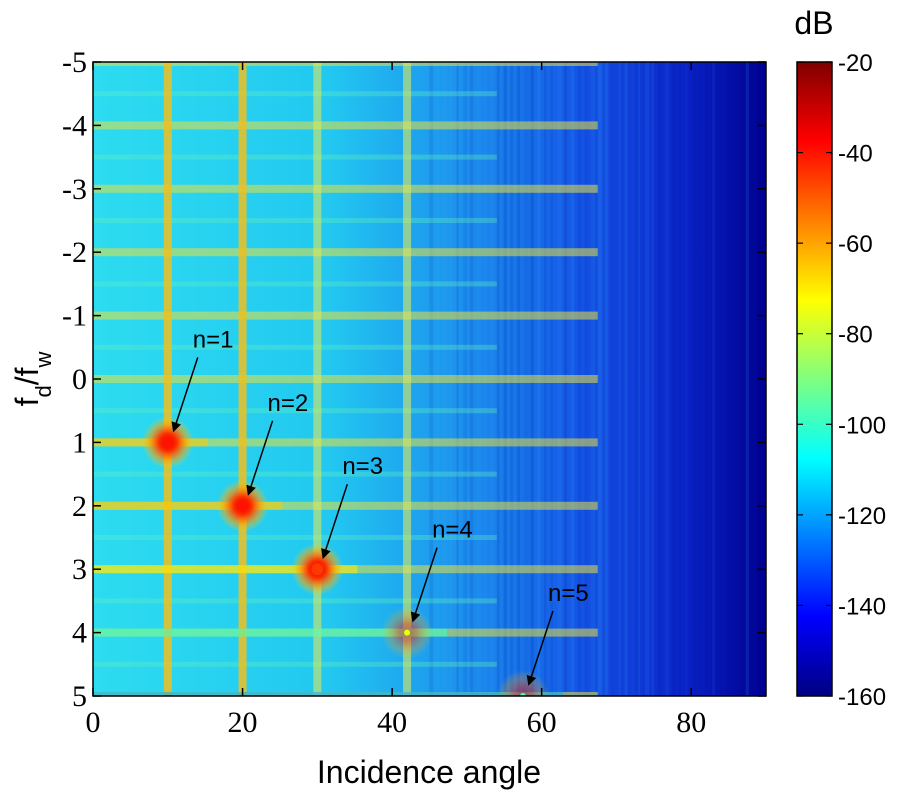 Image resolution: width=900 pixels, height=800 pixels. I want to click on y-tick-label: 5, so click(79, 696).